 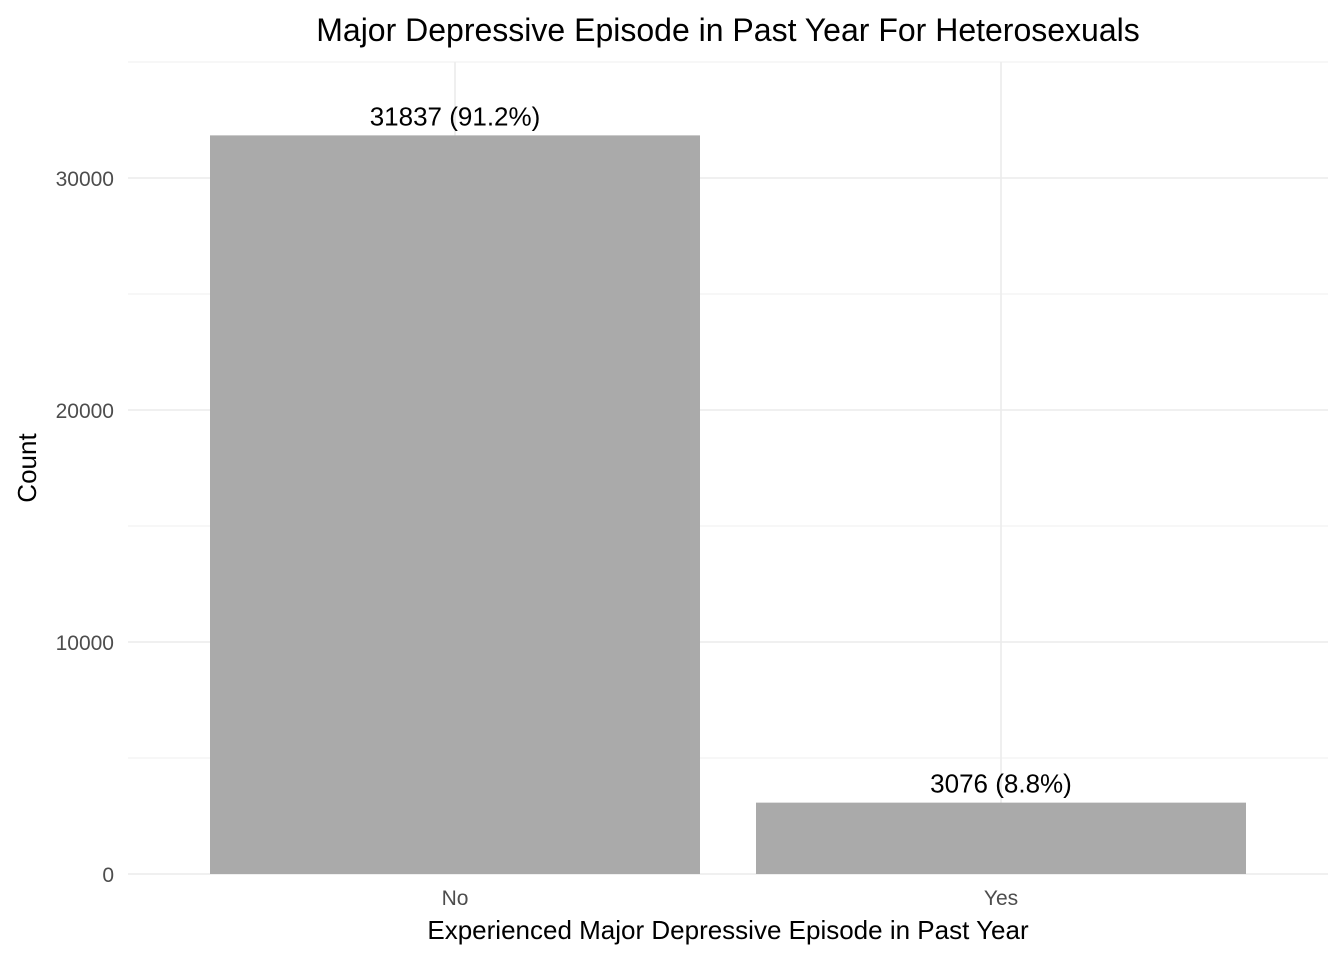 What do you see at coordinates (1001, 898) in the screenshot?
I see `x-tick-label: Yes` at bounding box center [1001, 898].